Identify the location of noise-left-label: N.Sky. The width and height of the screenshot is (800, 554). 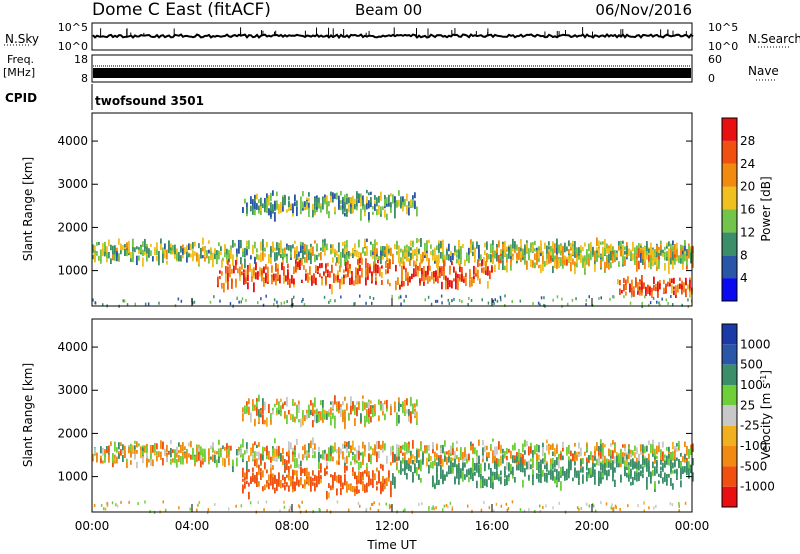
(22, 39).